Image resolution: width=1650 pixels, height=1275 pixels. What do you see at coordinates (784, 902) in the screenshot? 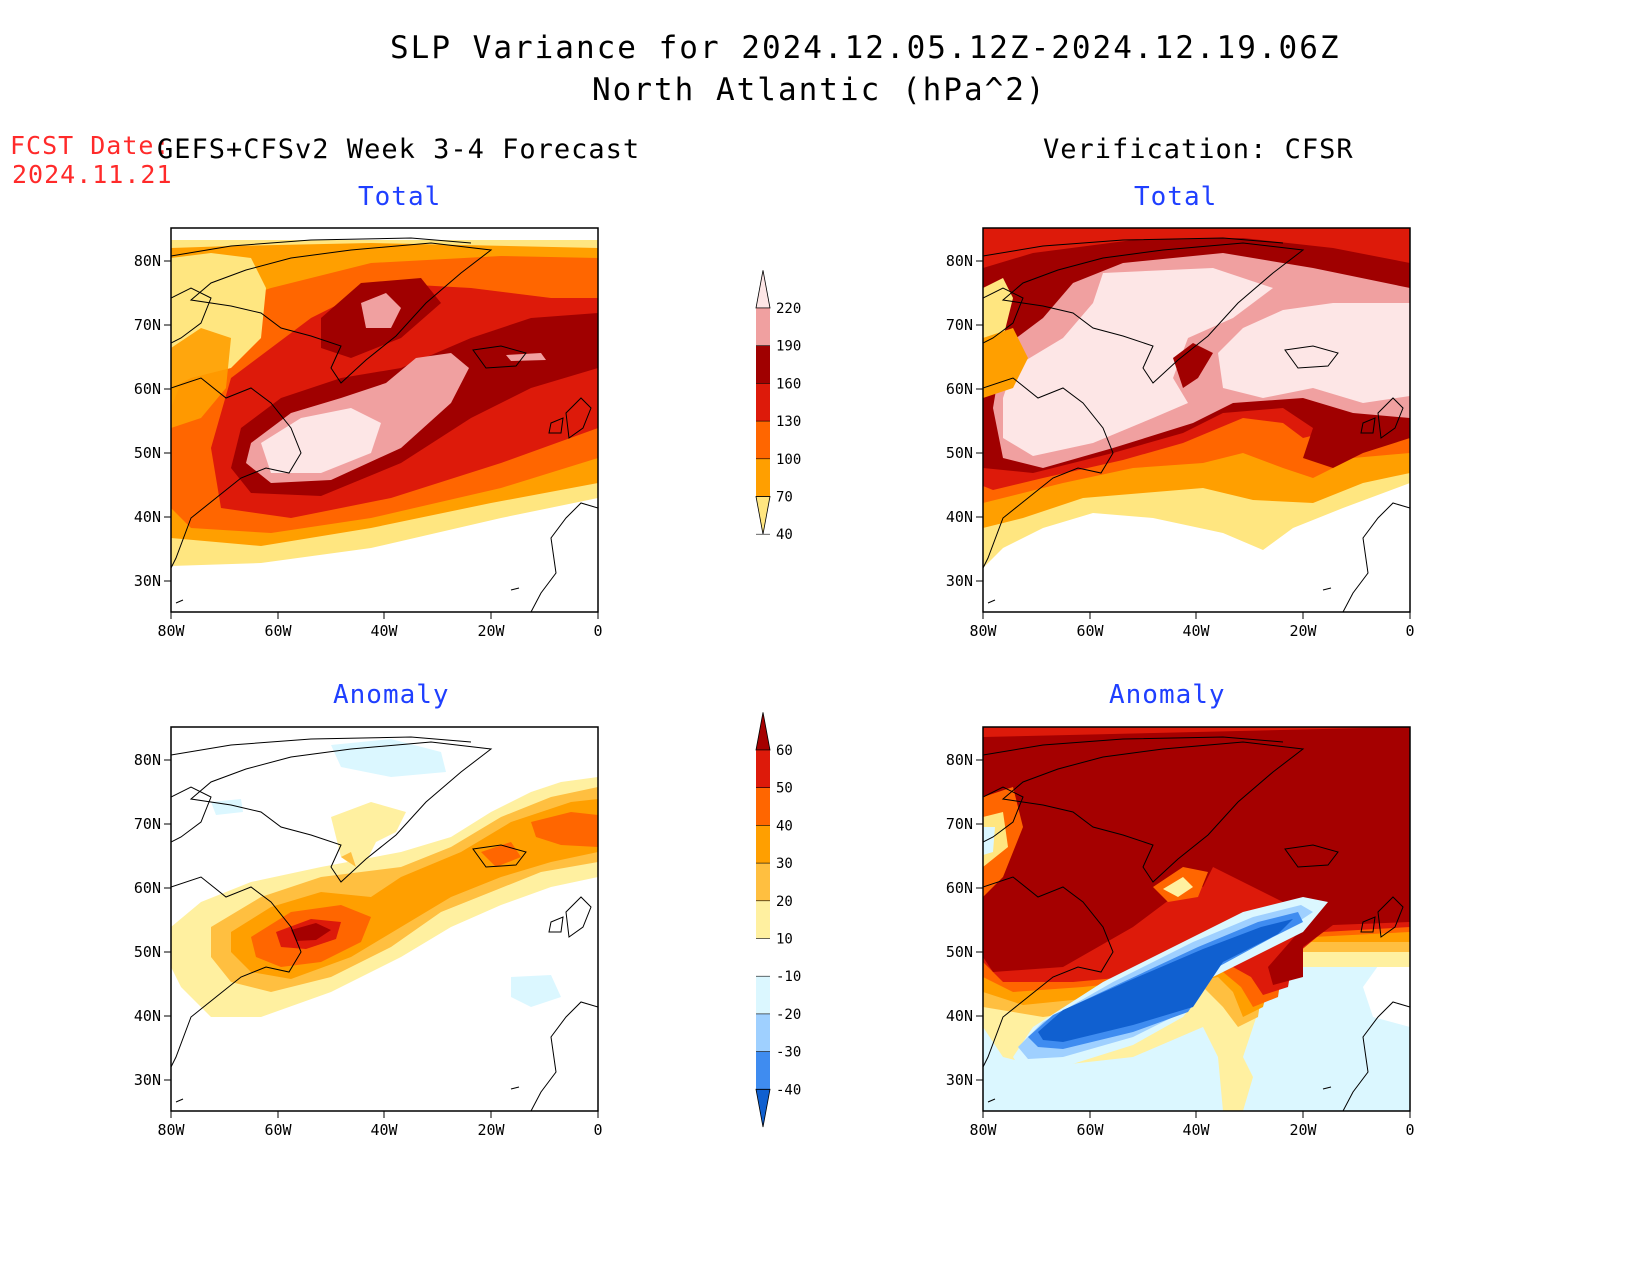
I see `colorbar-label: 20` at bounding box center [784, 902].